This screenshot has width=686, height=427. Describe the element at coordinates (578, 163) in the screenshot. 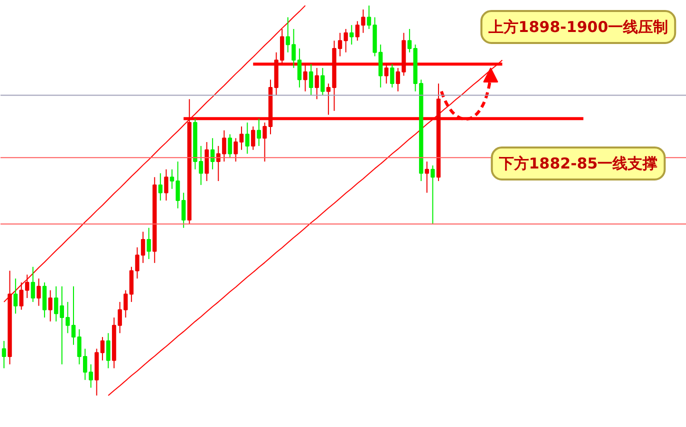

I see `annotation: 下方1882-85一线支撑` at that location.